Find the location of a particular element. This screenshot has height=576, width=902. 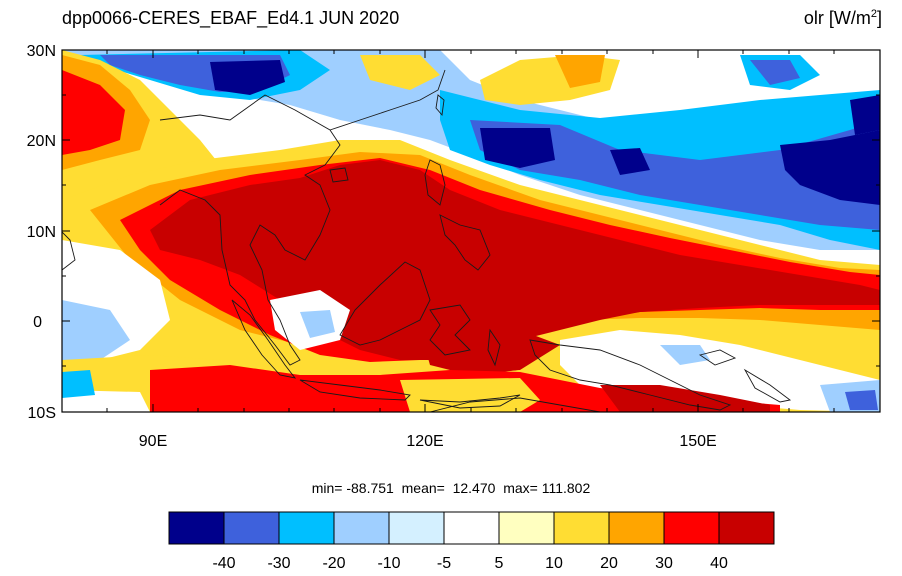

coastline-lesser-sunda is located at coordinates (470, 401).